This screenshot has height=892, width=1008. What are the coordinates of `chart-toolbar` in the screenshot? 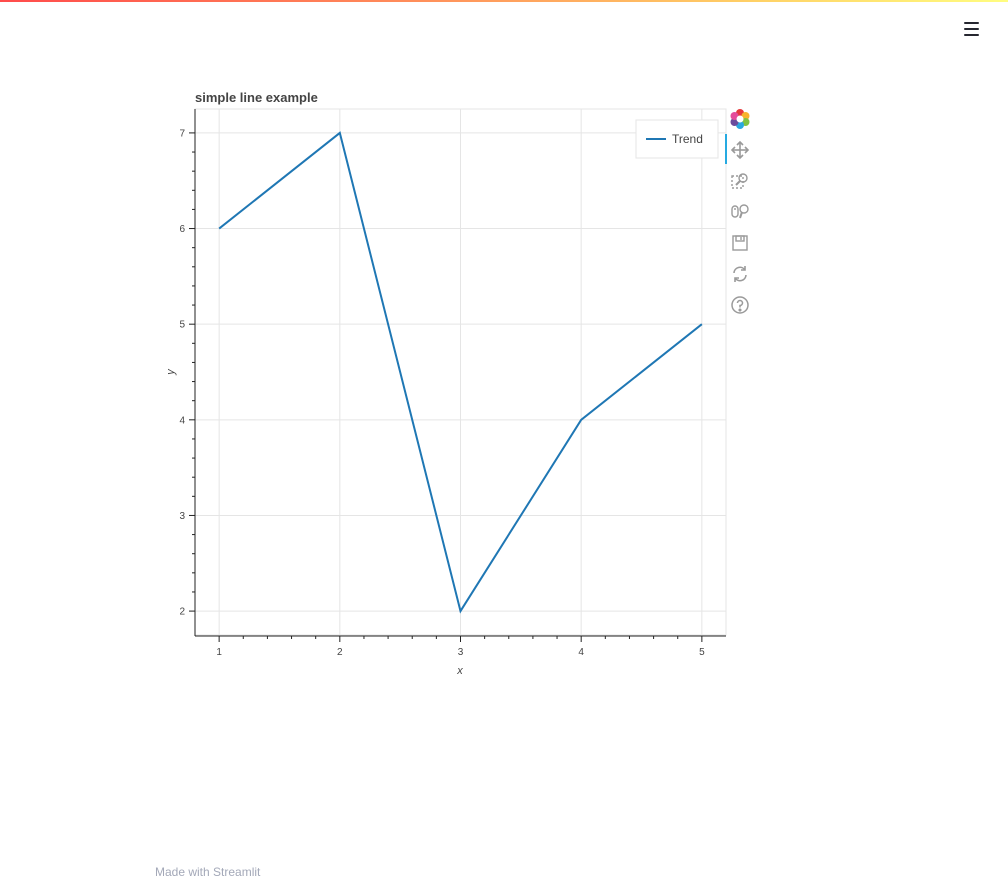 It's located at (740, 215).